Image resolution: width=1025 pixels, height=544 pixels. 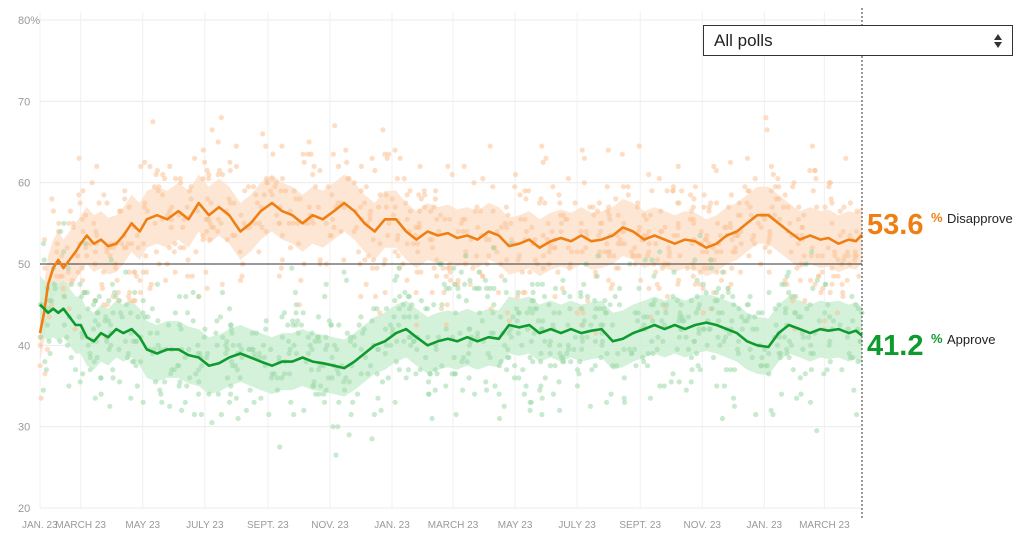 I want to click on x-tick-label: MARCH 23, so click(x=453, y=525).